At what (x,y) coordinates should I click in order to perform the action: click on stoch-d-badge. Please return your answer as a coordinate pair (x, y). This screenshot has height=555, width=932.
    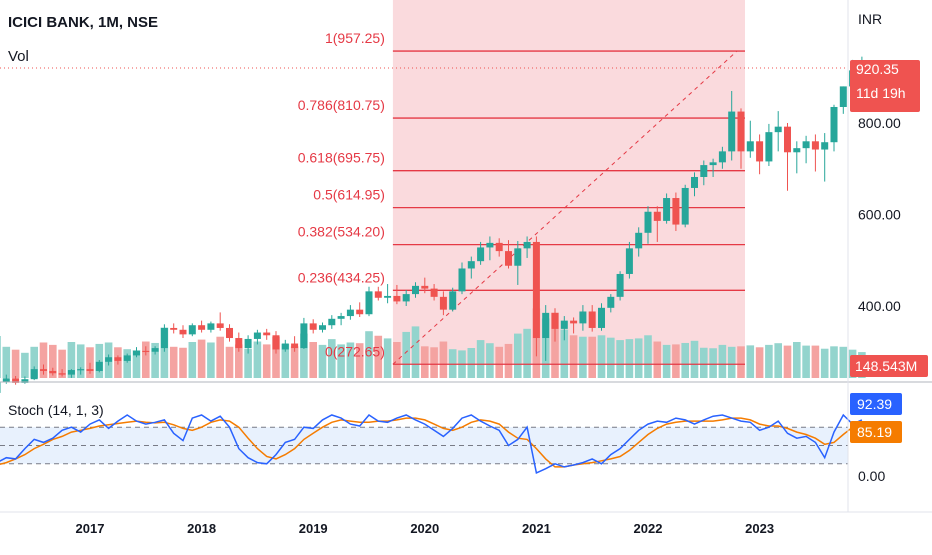
    Looking at the image, I should click on (876, 432).